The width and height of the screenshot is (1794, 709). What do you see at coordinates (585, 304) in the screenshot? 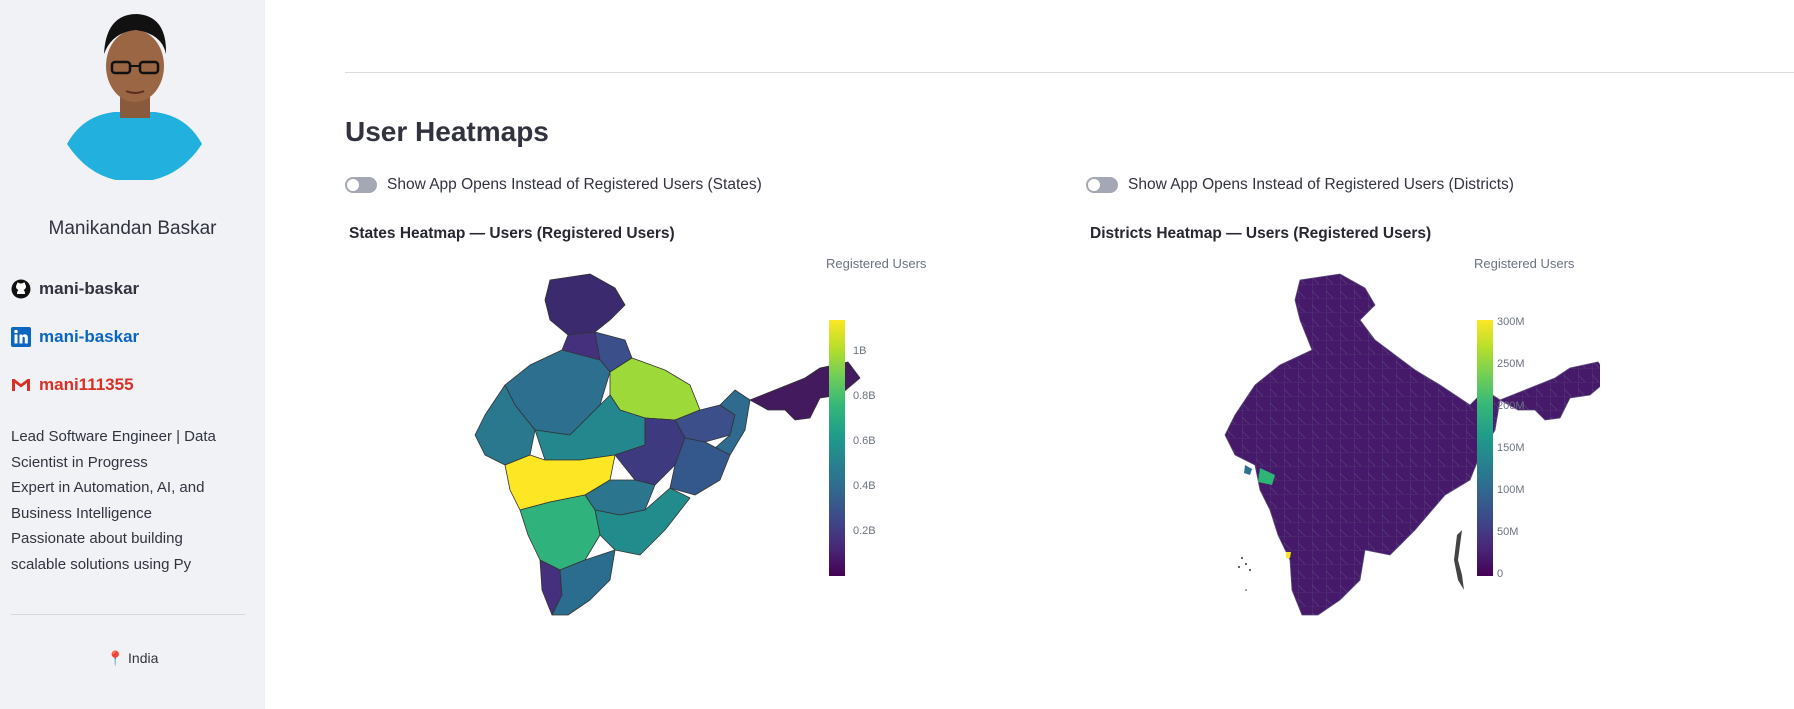
I see `map-region-jk` at bounding box center [585, 304].